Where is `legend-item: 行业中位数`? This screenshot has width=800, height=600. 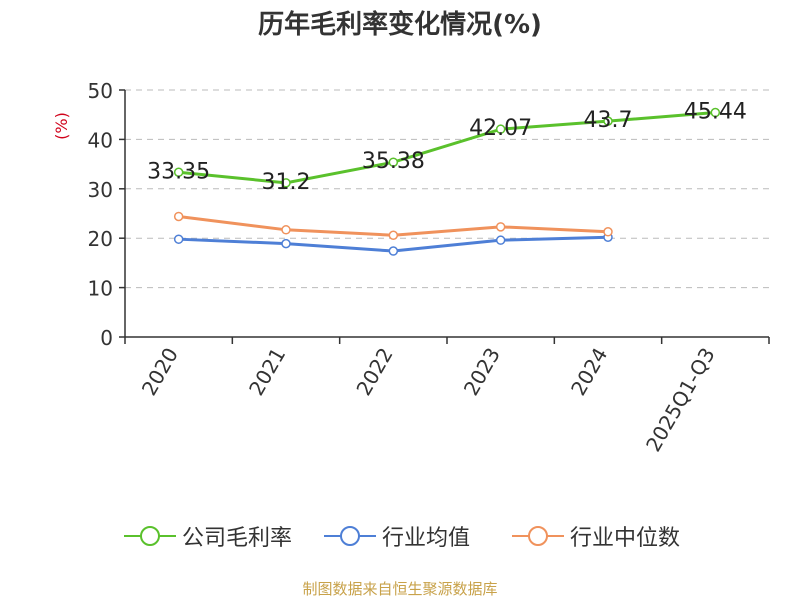 legend-item: 行业中位数 is located at coordinates (596, 536).